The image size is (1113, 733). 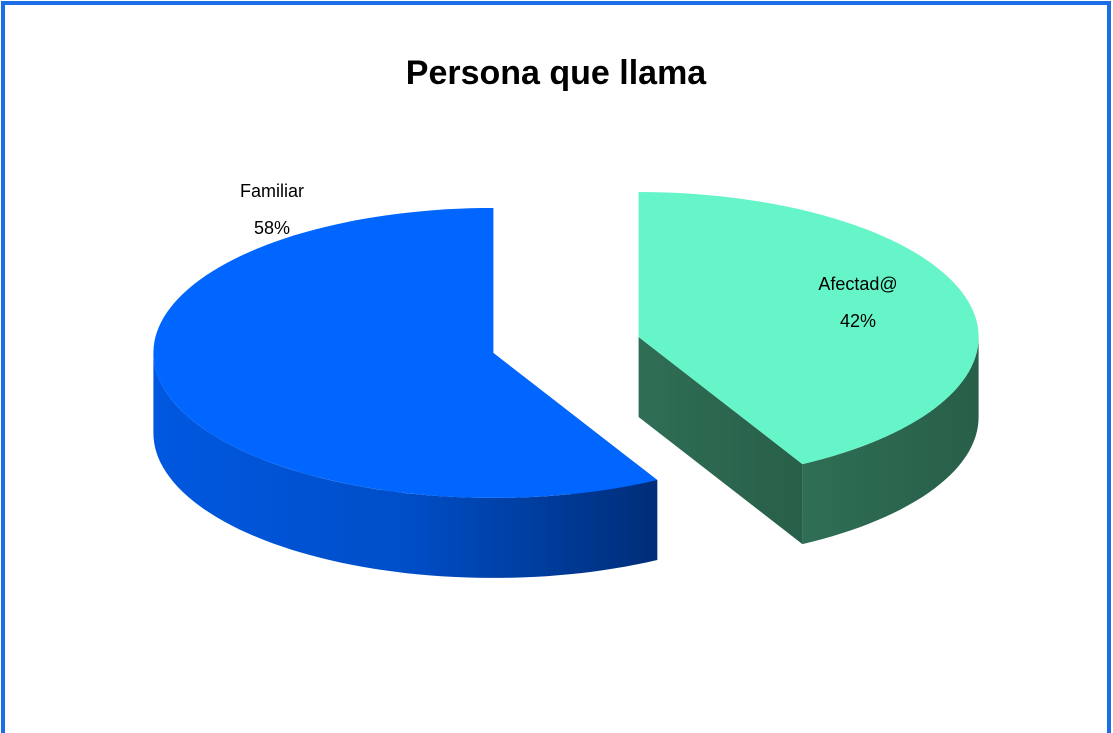 I want to click on data-label-value: 58%, so click(x=272, y=228).